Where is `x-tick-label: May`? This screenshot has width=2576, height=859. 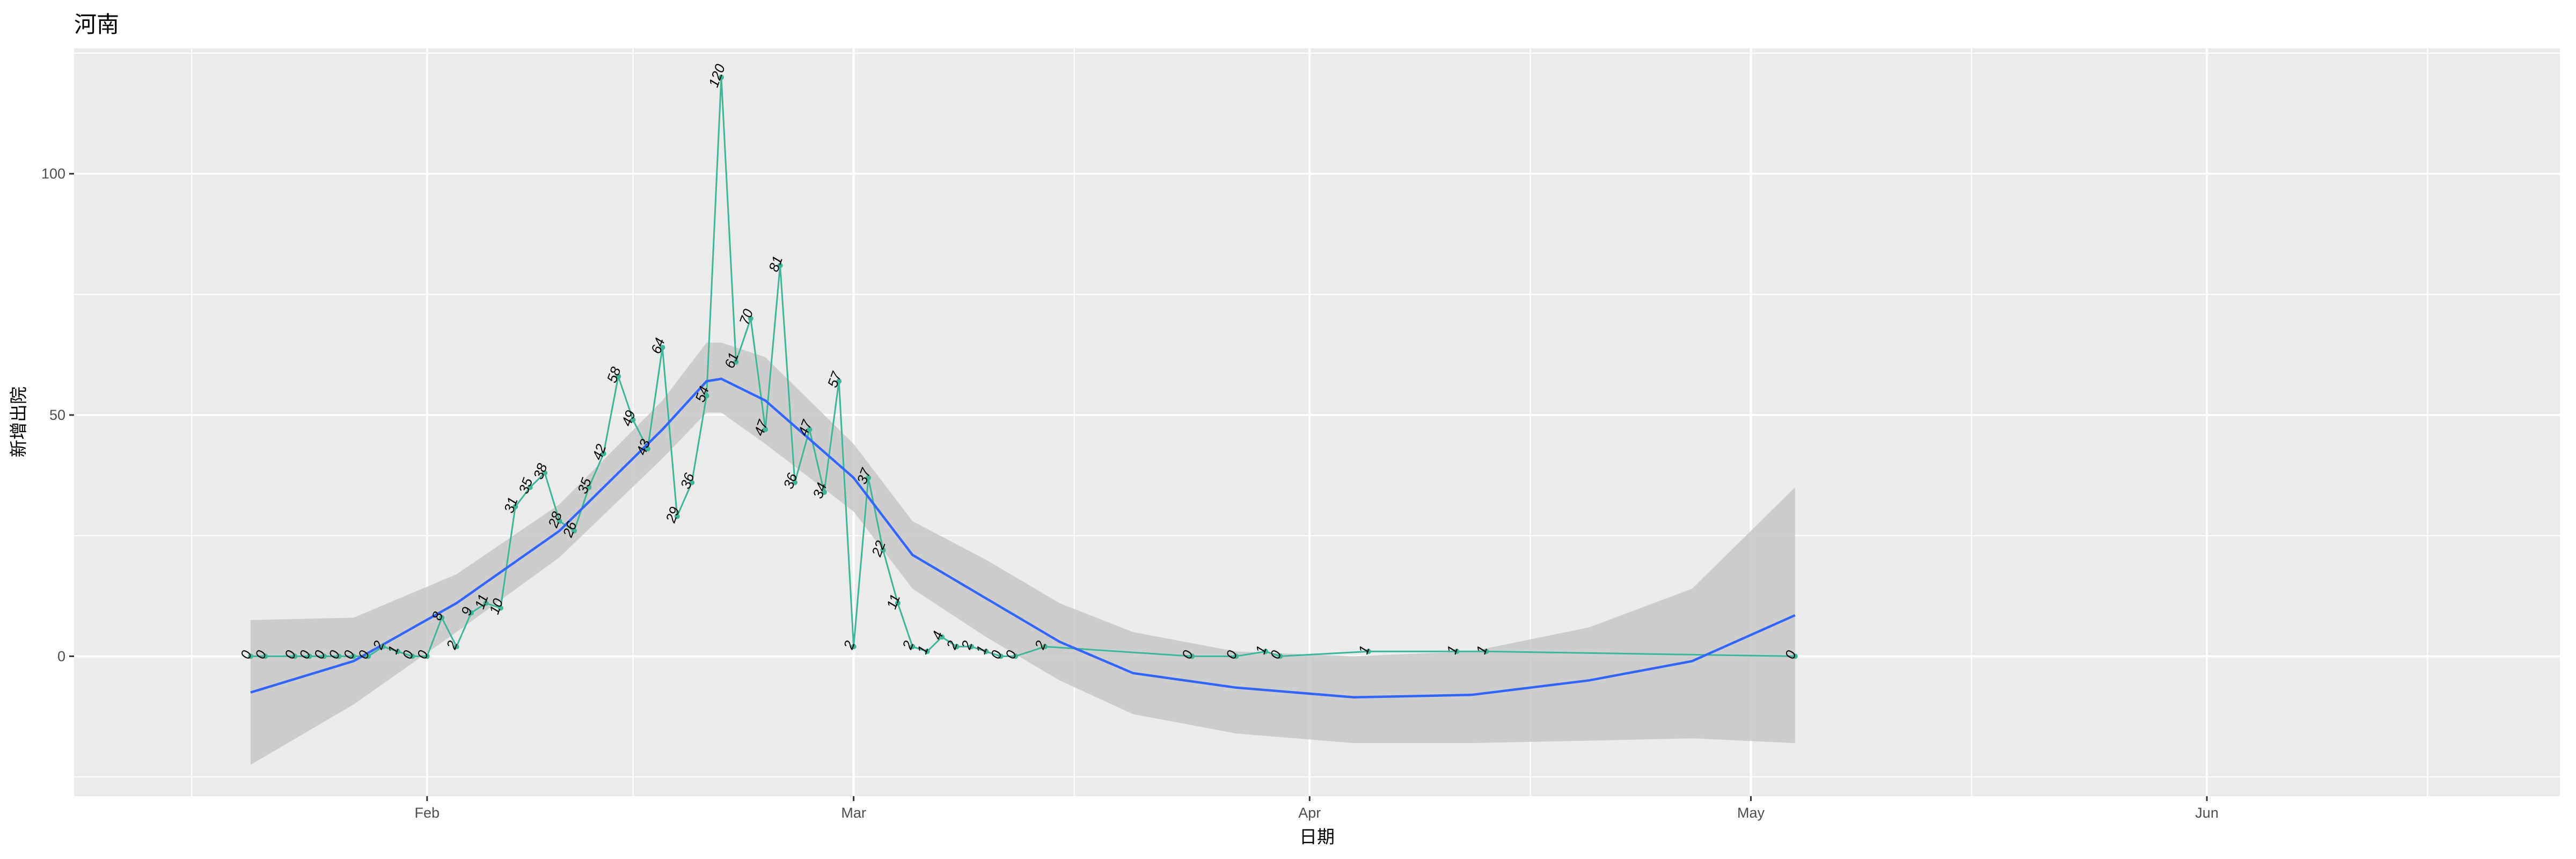
x-tick-label: May is located at coordinates (1751, 813).